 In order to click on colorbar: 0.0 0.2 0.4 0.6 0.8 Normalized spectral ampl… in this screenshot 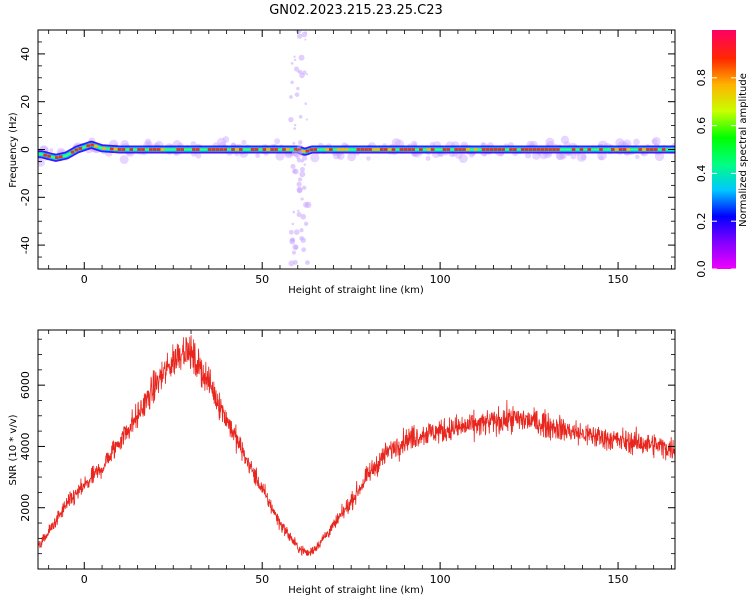, I will do `click(722, 154)`.